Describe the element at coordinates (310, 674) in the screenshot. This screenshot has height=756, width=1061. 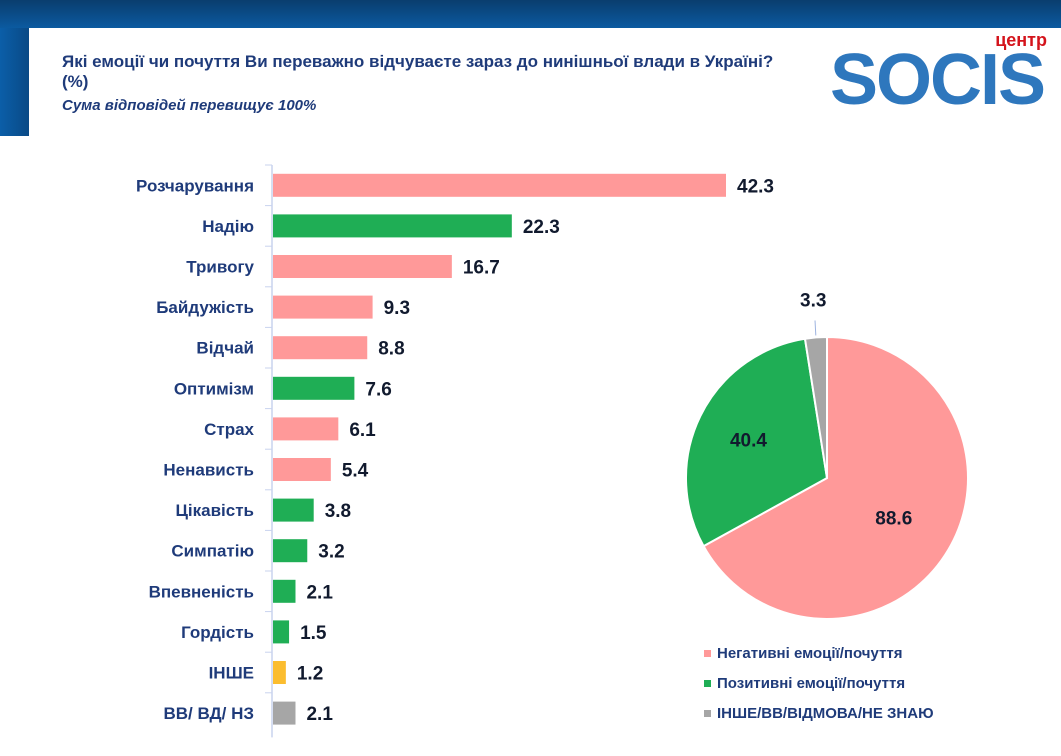
I see `value-label: 1.2` at that location.